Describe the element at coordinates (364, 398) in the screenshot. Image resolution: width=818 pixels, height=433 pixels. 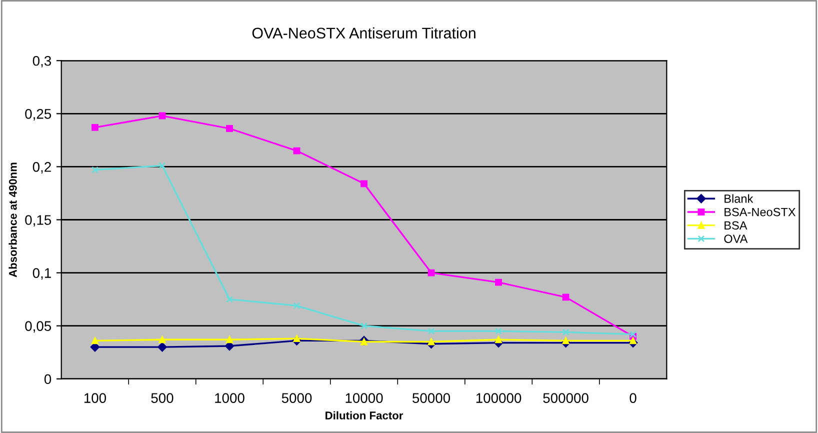
I see `x-tick-label: 10000` at that location.